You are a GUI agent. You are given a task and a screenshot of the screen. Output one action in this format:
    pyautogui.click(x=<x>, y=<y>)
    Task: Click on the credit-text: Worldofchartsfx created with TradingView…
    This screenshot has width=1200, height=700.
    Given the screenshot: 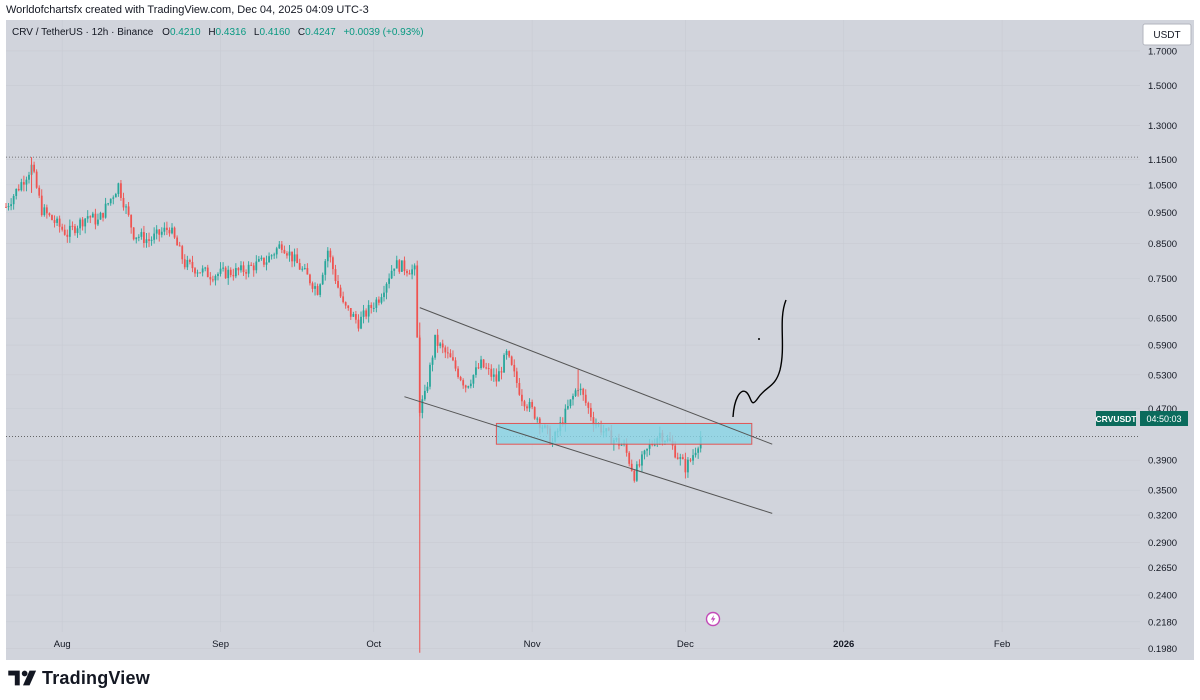 What is the action you would take?
    pyautogui.click(x=187, y=10)
    